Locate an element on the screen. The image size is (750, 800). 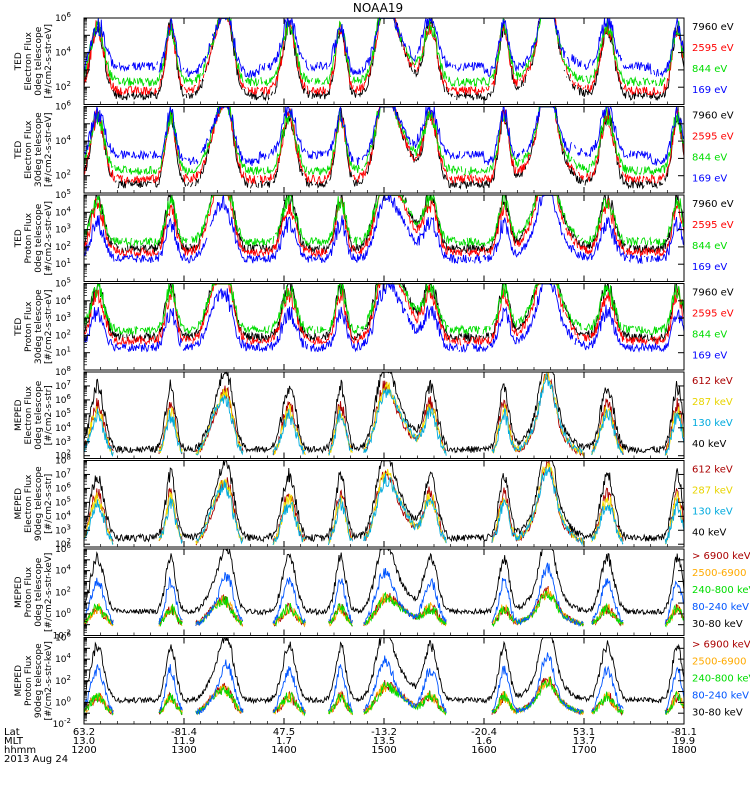
axis-row-value: 1600 is located at coordinates (483, 750).